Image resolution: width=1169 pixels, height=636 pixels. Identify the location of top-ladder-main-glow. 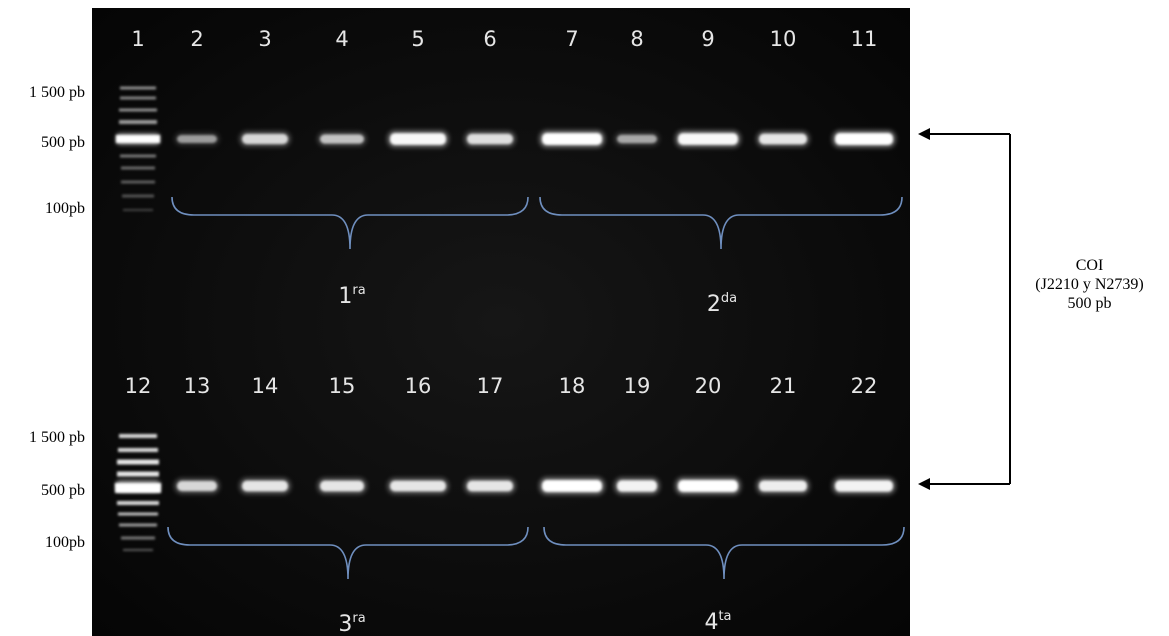
(138, 139).